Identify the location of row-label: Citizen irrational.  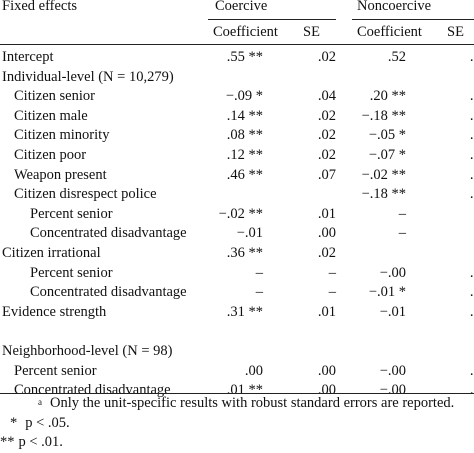
(51, 252).